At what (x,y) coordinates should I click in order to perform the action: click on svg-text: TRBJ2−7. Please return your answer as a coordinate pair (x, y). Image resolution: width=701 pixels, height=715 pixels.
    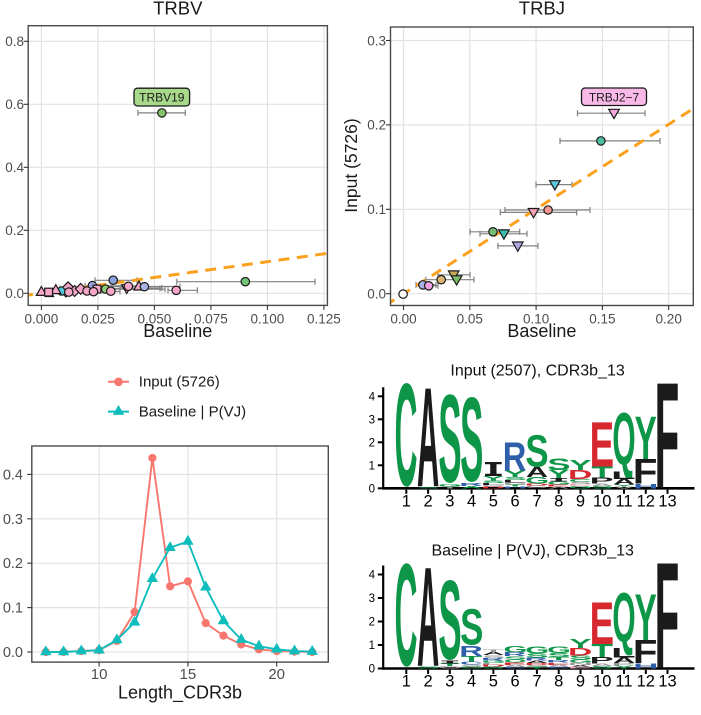
    Looking at the image, I should click on (614, 97).